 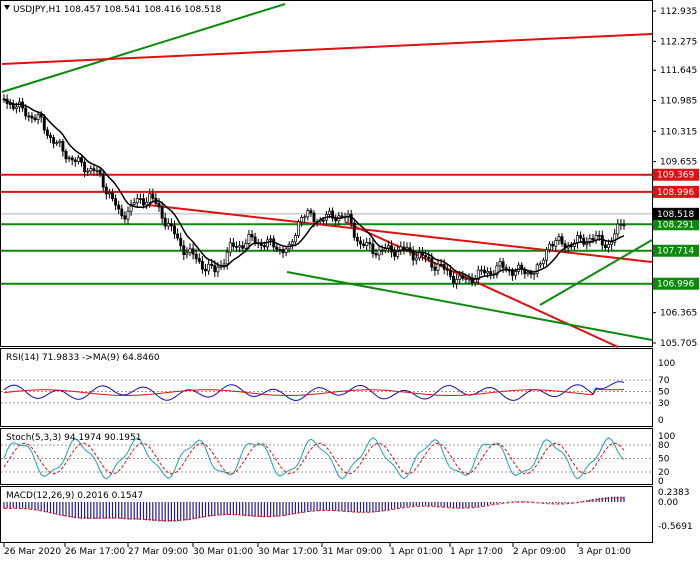 What do you see at coordinates (666, 364) in the screenshot?
I see `rsi-axis-label: 100` at bounding box center [666, 364].